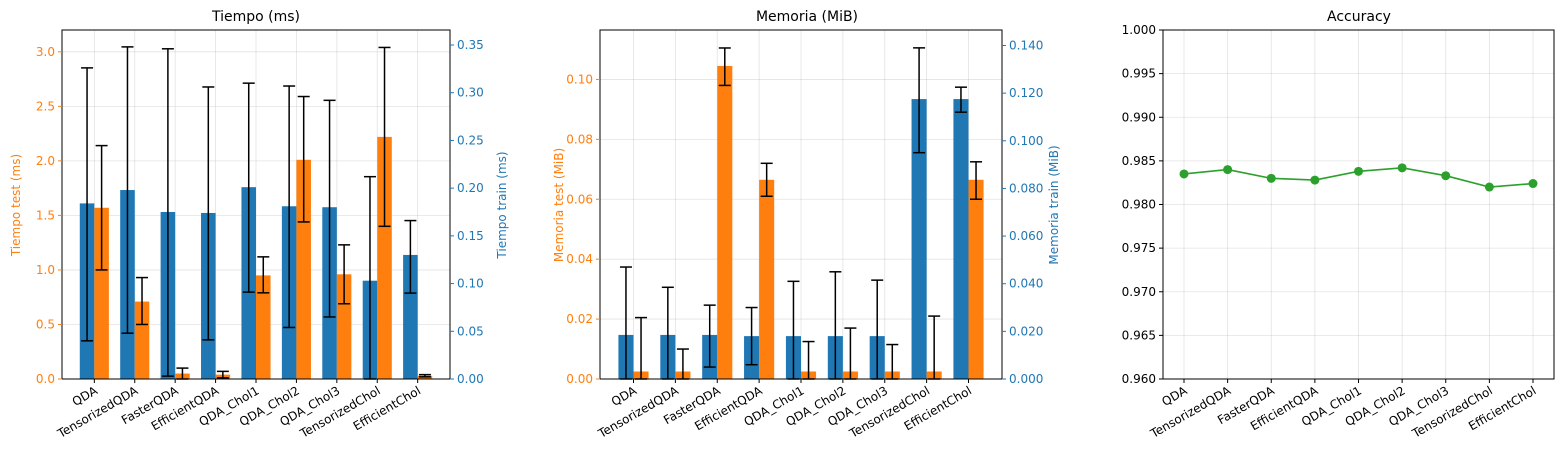  What do you see at coordinates (255, 17) in the screenshot?
I see `time-chart-title: Tiempo (ms)` at bounding box center [255, 17].